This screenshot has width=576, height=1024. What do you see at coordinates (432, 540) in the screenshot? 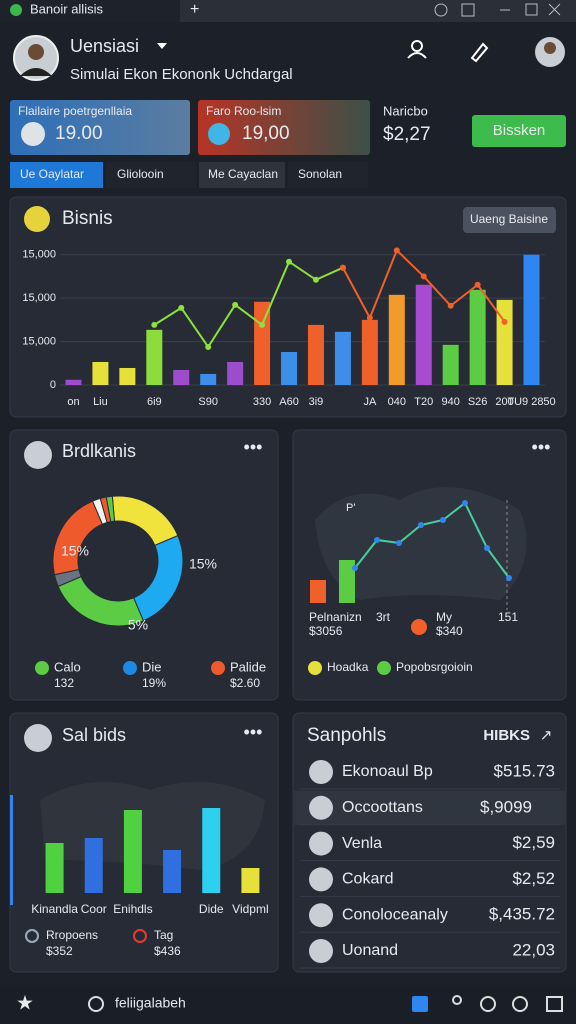
I see `line` at bounding box center [432, 540].